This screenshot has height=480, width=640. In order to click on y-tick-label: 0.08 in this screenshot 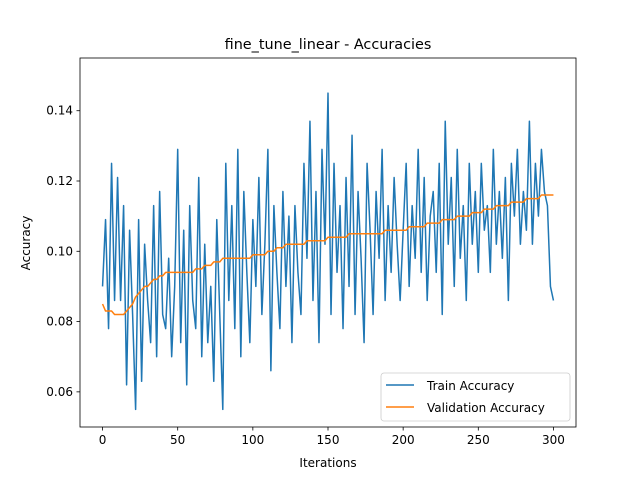, I will do `click(59, 322)`.